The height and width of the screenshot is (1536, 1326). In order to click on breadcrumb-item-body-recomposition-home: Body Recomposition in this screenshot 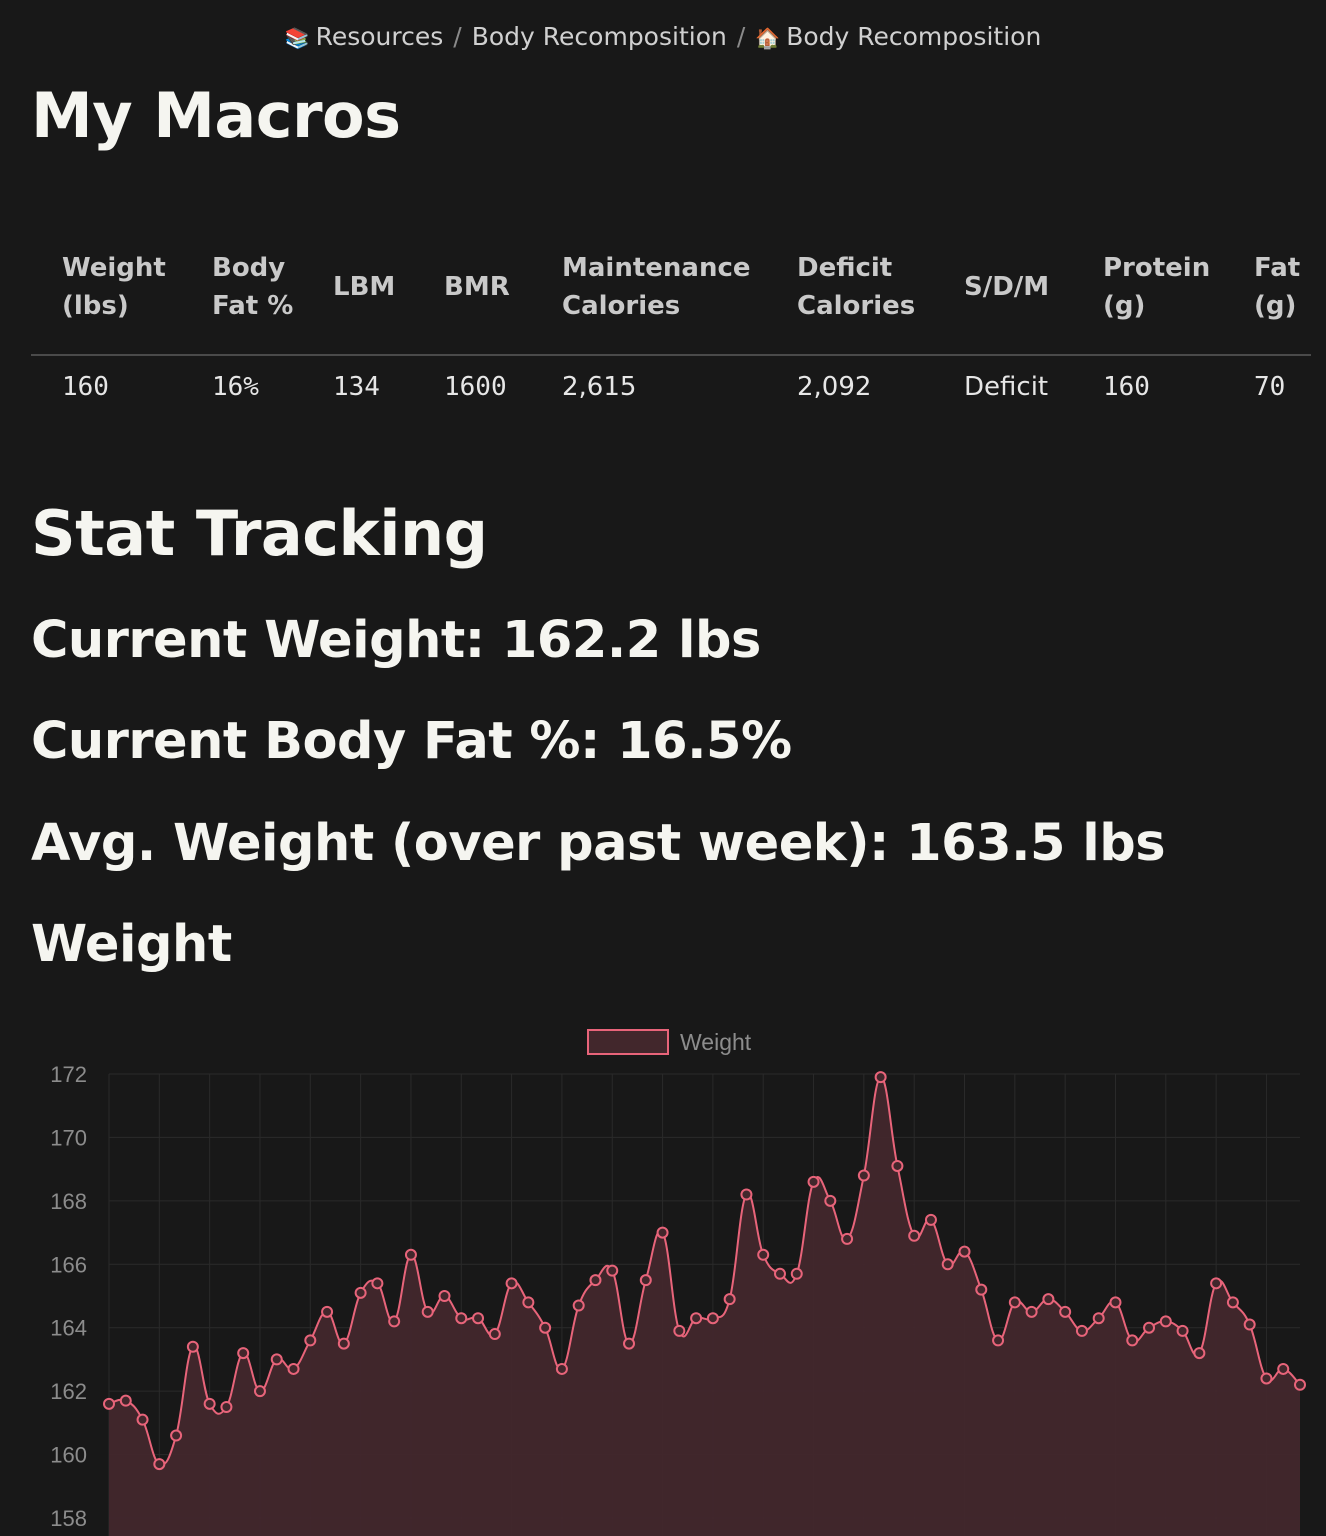, I will do `click(914, 36)`.